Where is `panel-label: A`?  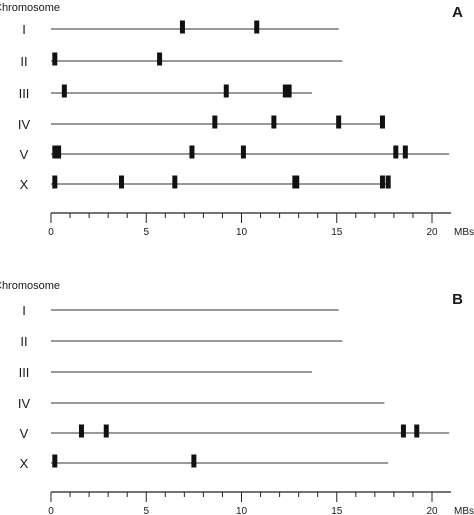
panel-label: A is located at coordinates (457, 12).